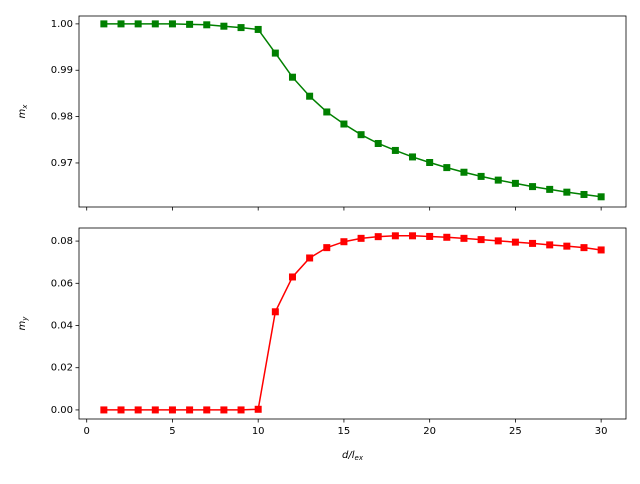  What do you see at coordinates (62, 241) in the screenshot?
I see `y-tick-label: 0.08` at bounding box center [62, 241].